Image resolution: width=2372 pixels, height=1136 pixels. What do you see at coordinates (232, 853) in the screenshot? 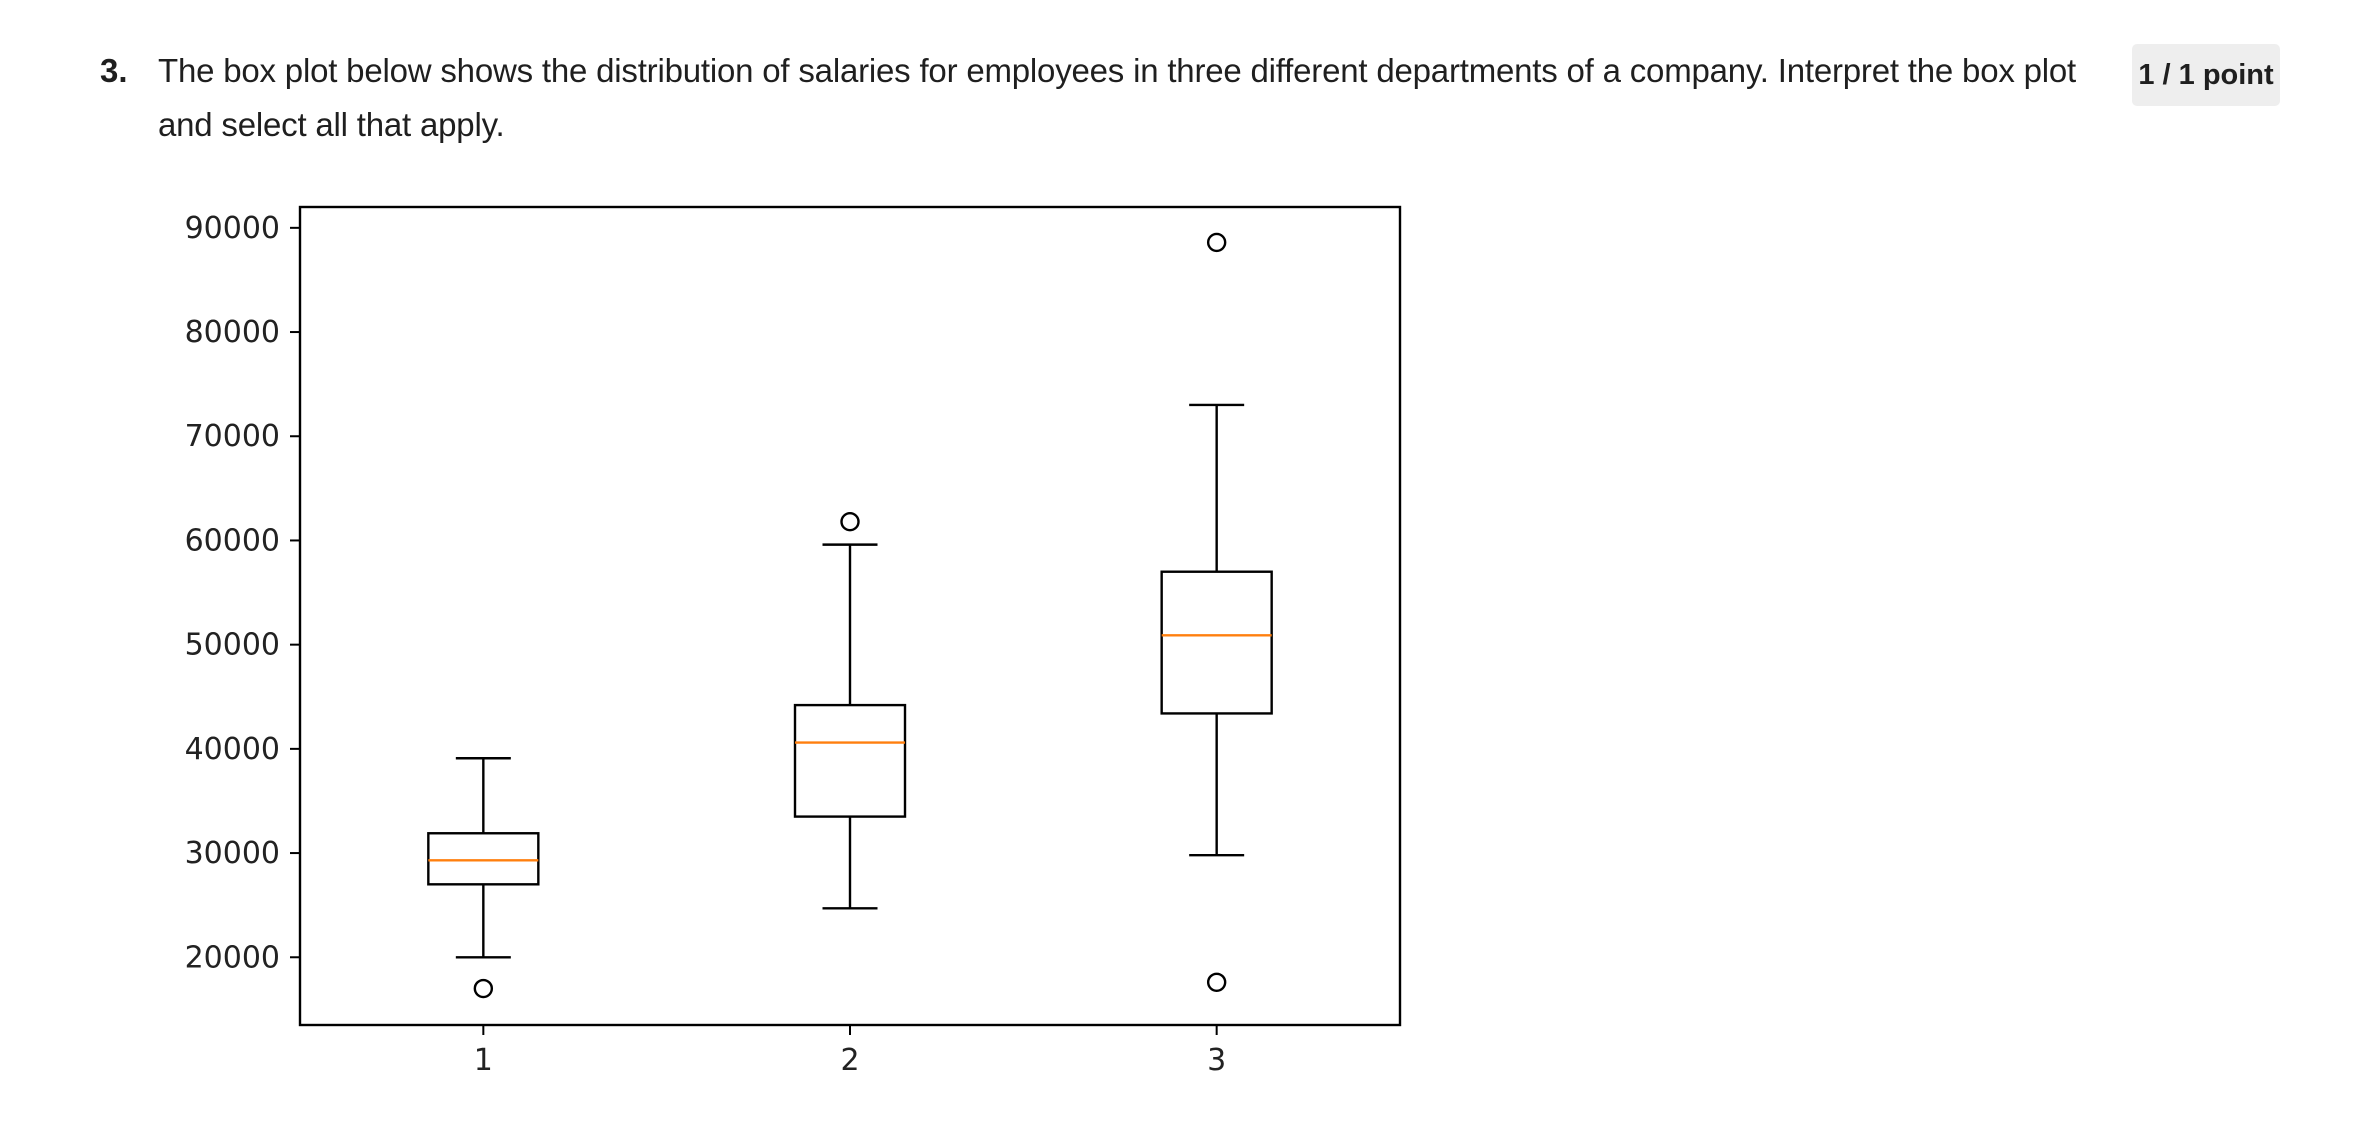
I see `y-tick-label: 30000` at bounding box center [232, 853].